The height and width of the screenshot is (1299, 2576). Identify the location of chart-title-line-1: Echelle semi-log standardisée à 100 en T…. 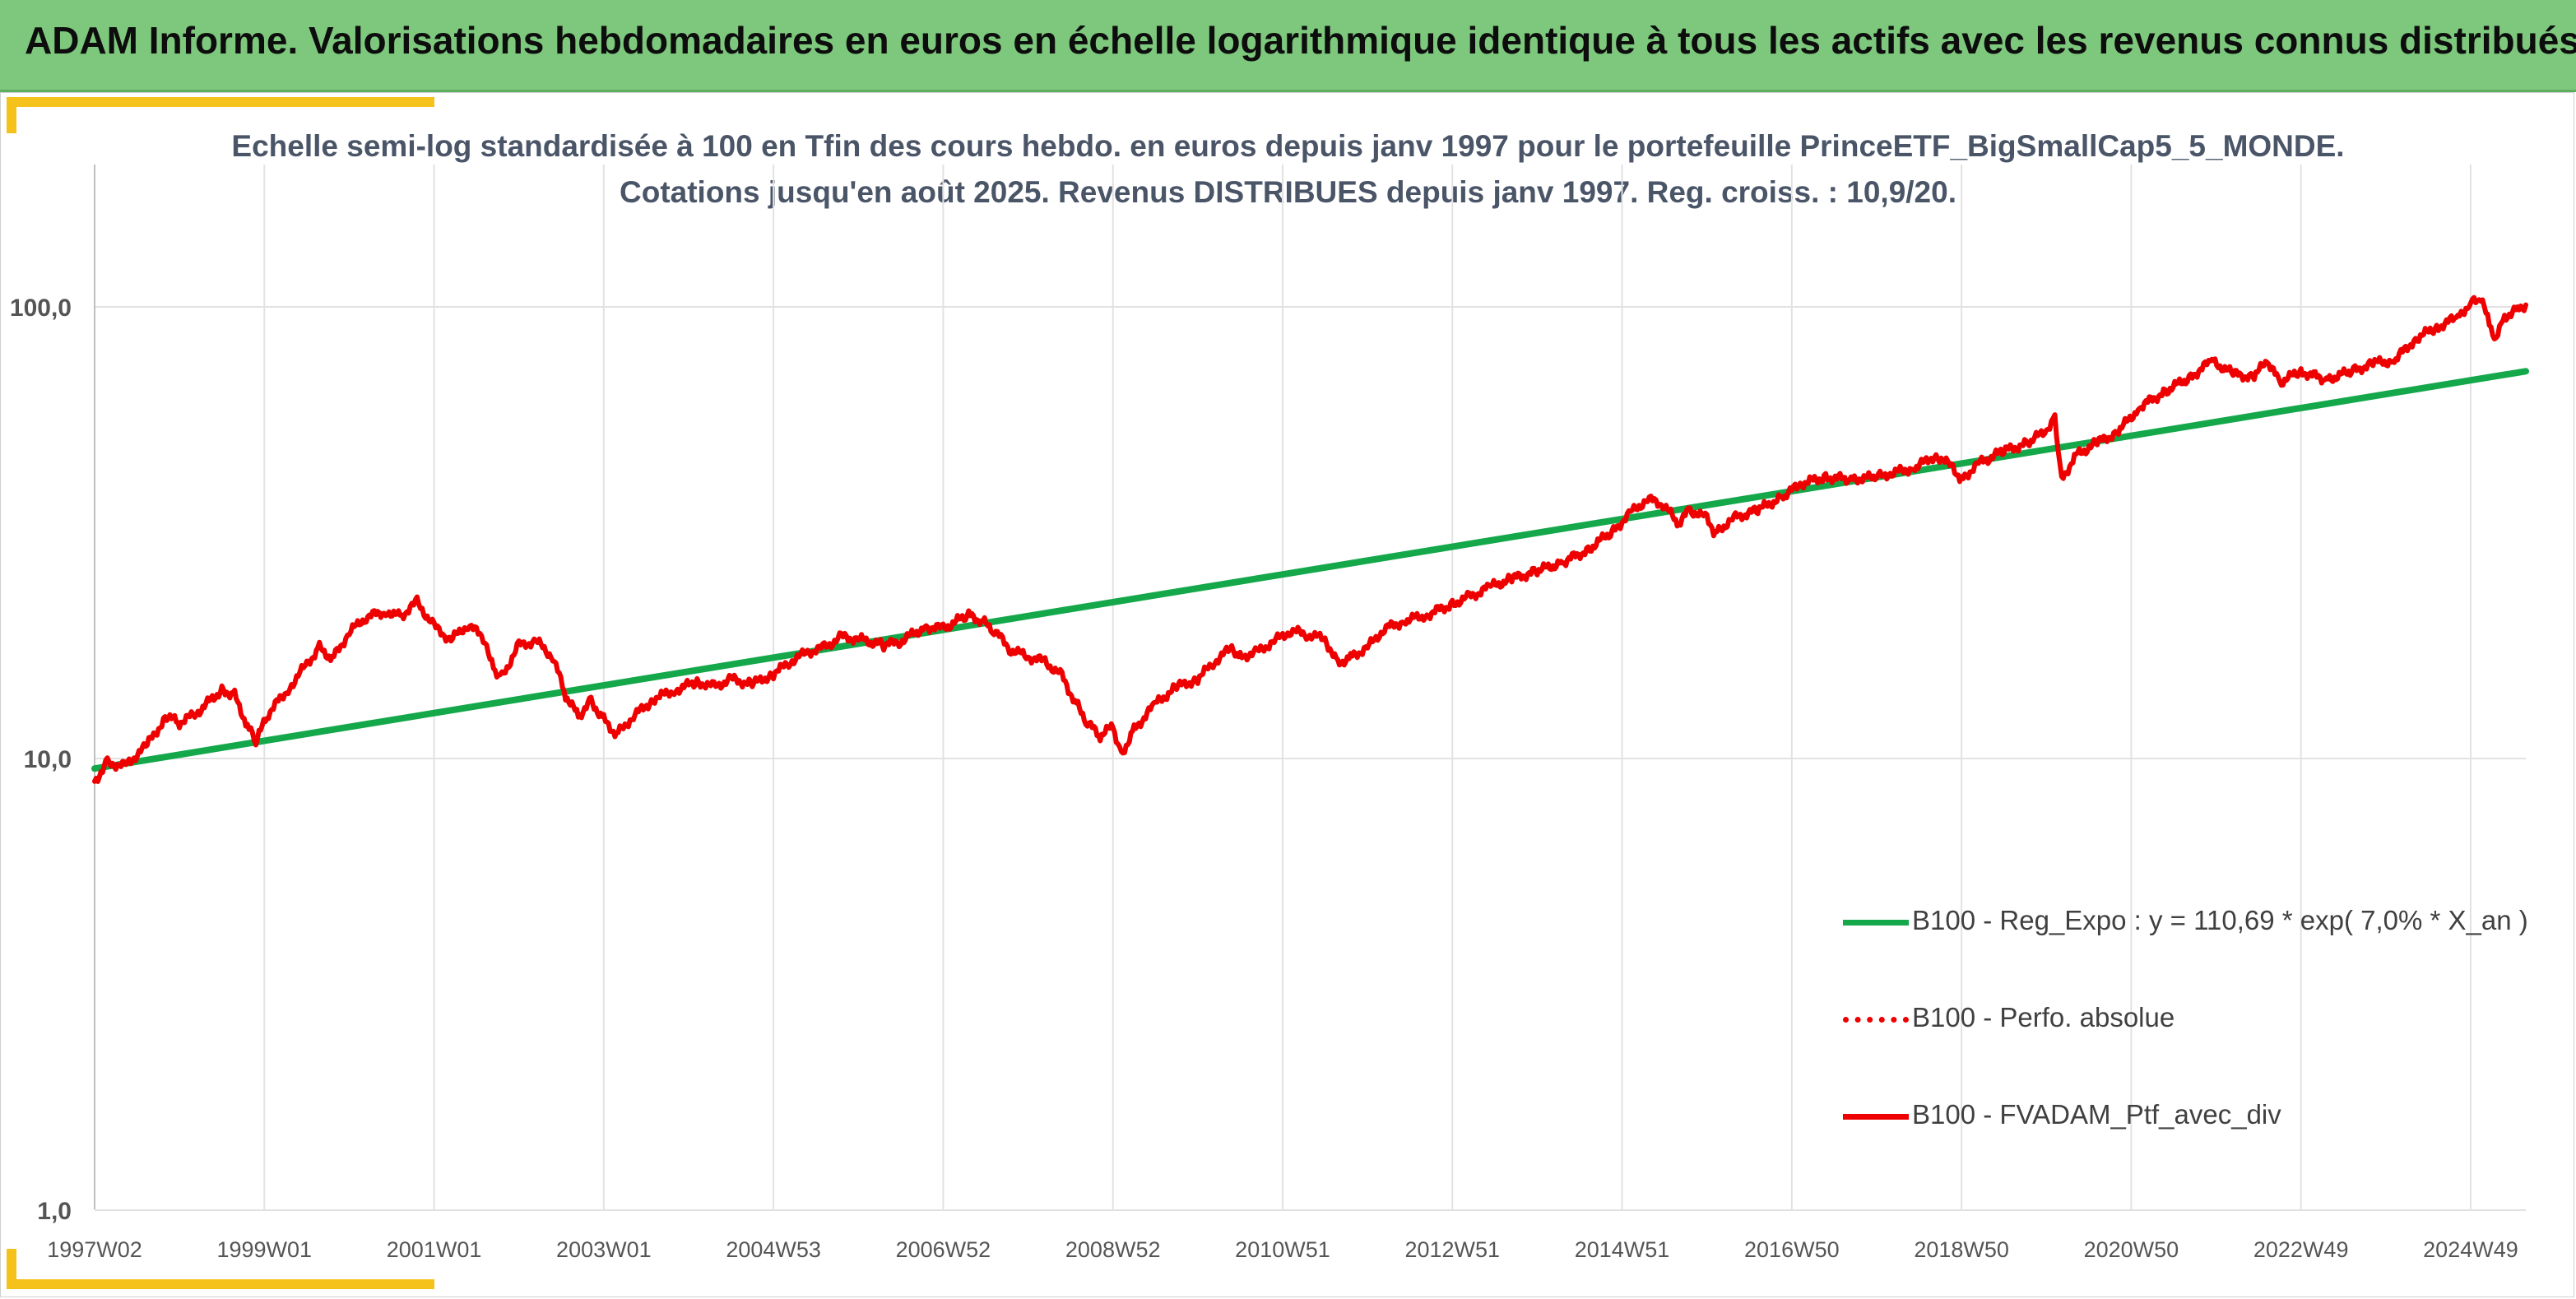
(1288, 146).